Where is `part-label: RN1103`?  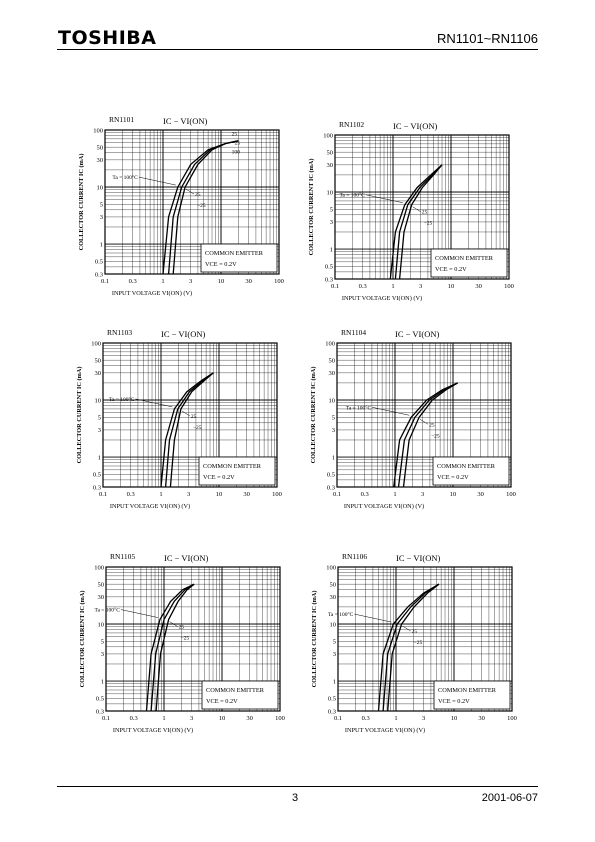
part-label: RN1103 is located at coordinates (119, 332).